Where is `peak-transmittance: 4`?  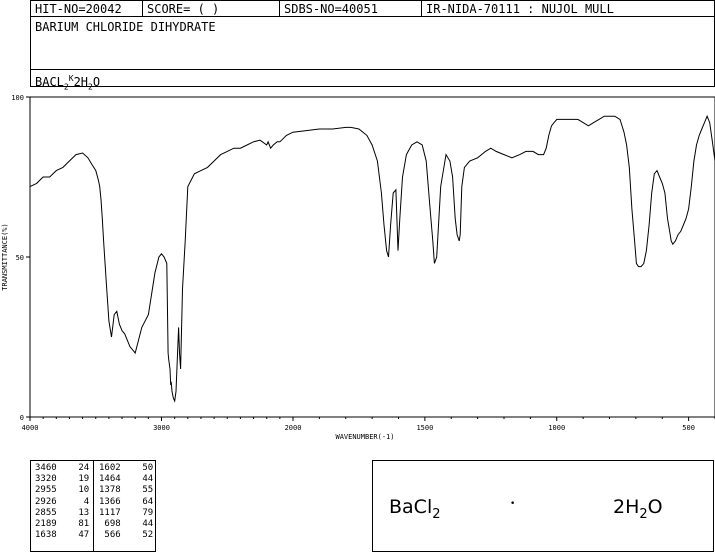 peak-transmittance: 4 is located at coordinates (73, 501).